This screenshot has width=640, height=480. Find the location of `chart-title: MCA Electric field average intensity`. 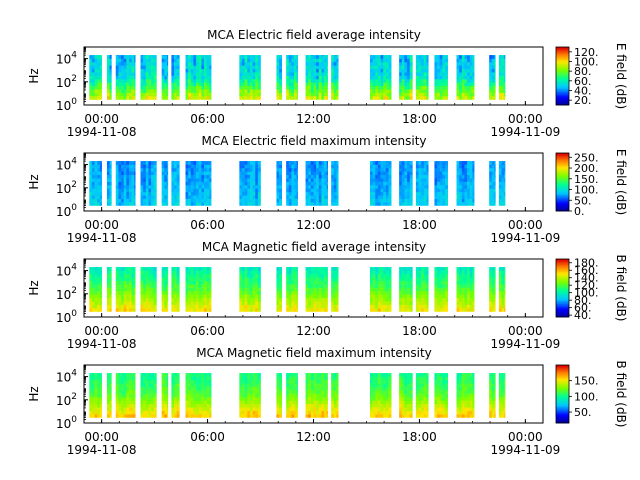

chart-title: MCA Electric field average intensity is located at coordinates (314, 35).